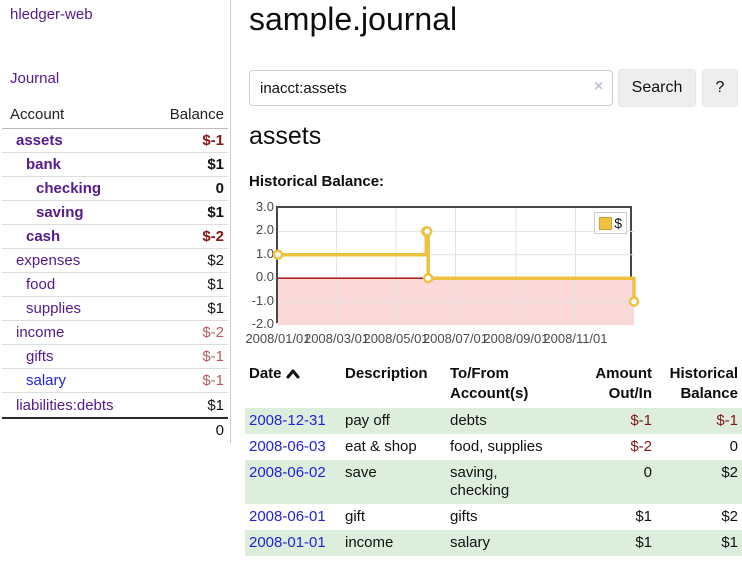  I want to click on balance-column-header: Balance, so click(196, 114).